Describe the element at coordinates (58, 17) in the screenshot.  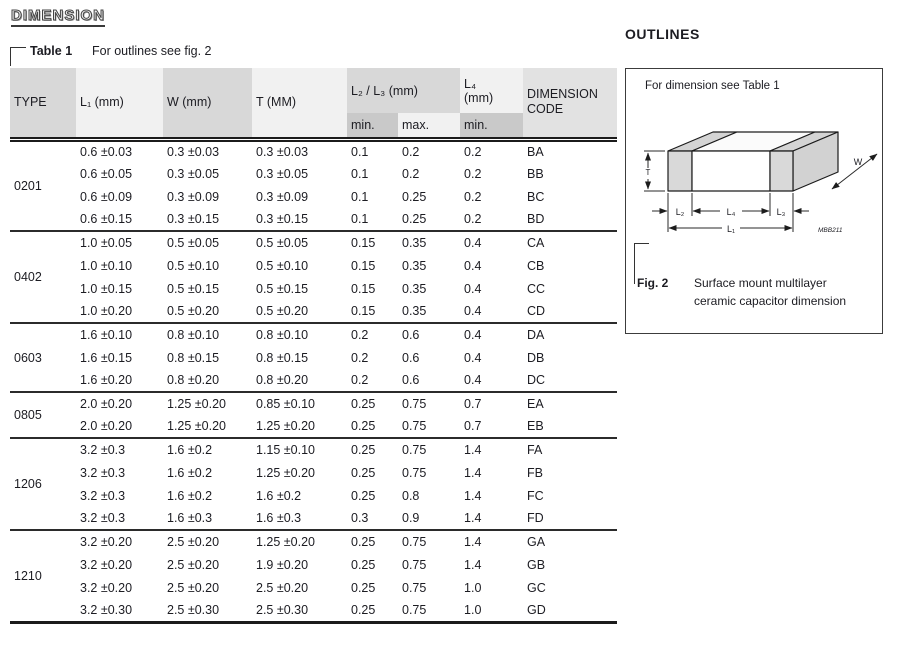
I see `page-title: DIMENSION` at that location.